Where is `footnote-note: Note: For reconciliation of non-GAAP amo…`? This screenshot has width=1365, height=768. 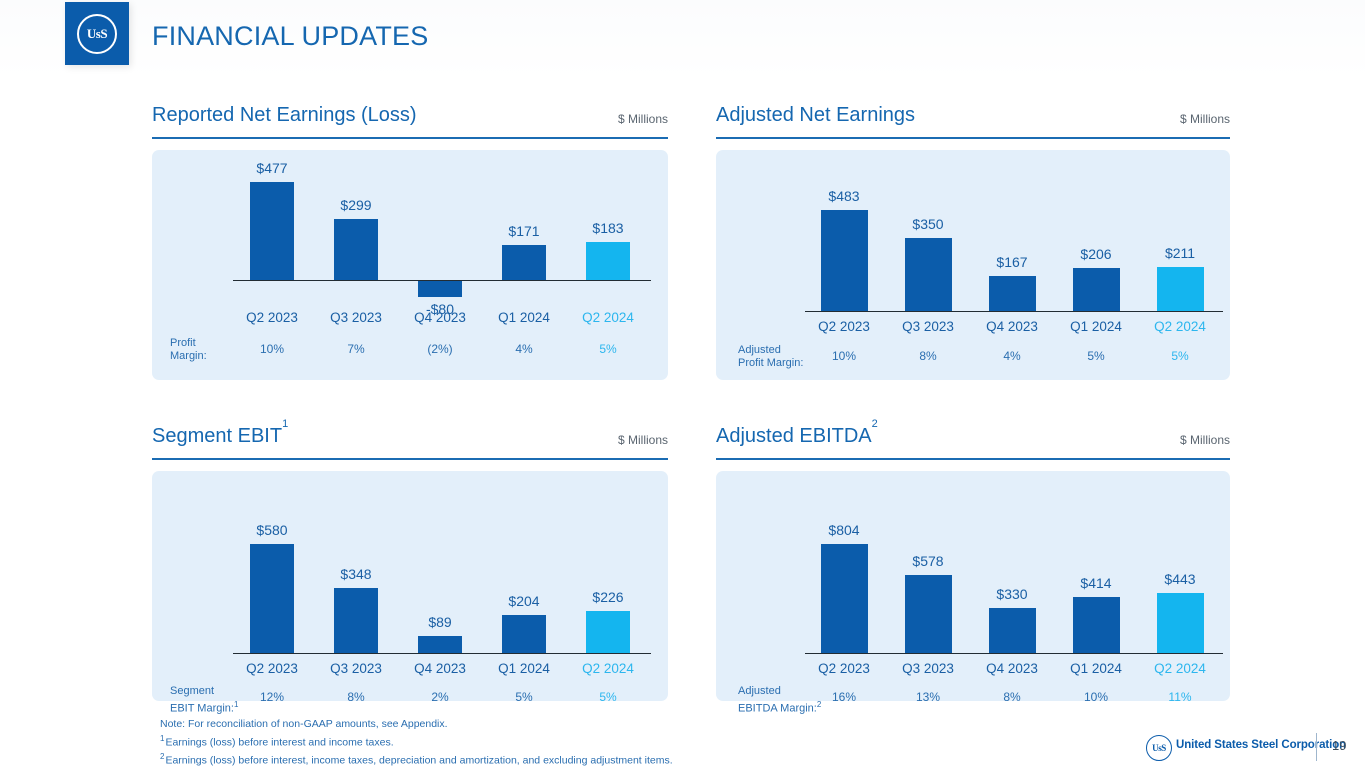 footnote-note: Note: For reconciliation of non-GAAP amo… is located at coordinates (304, 724).